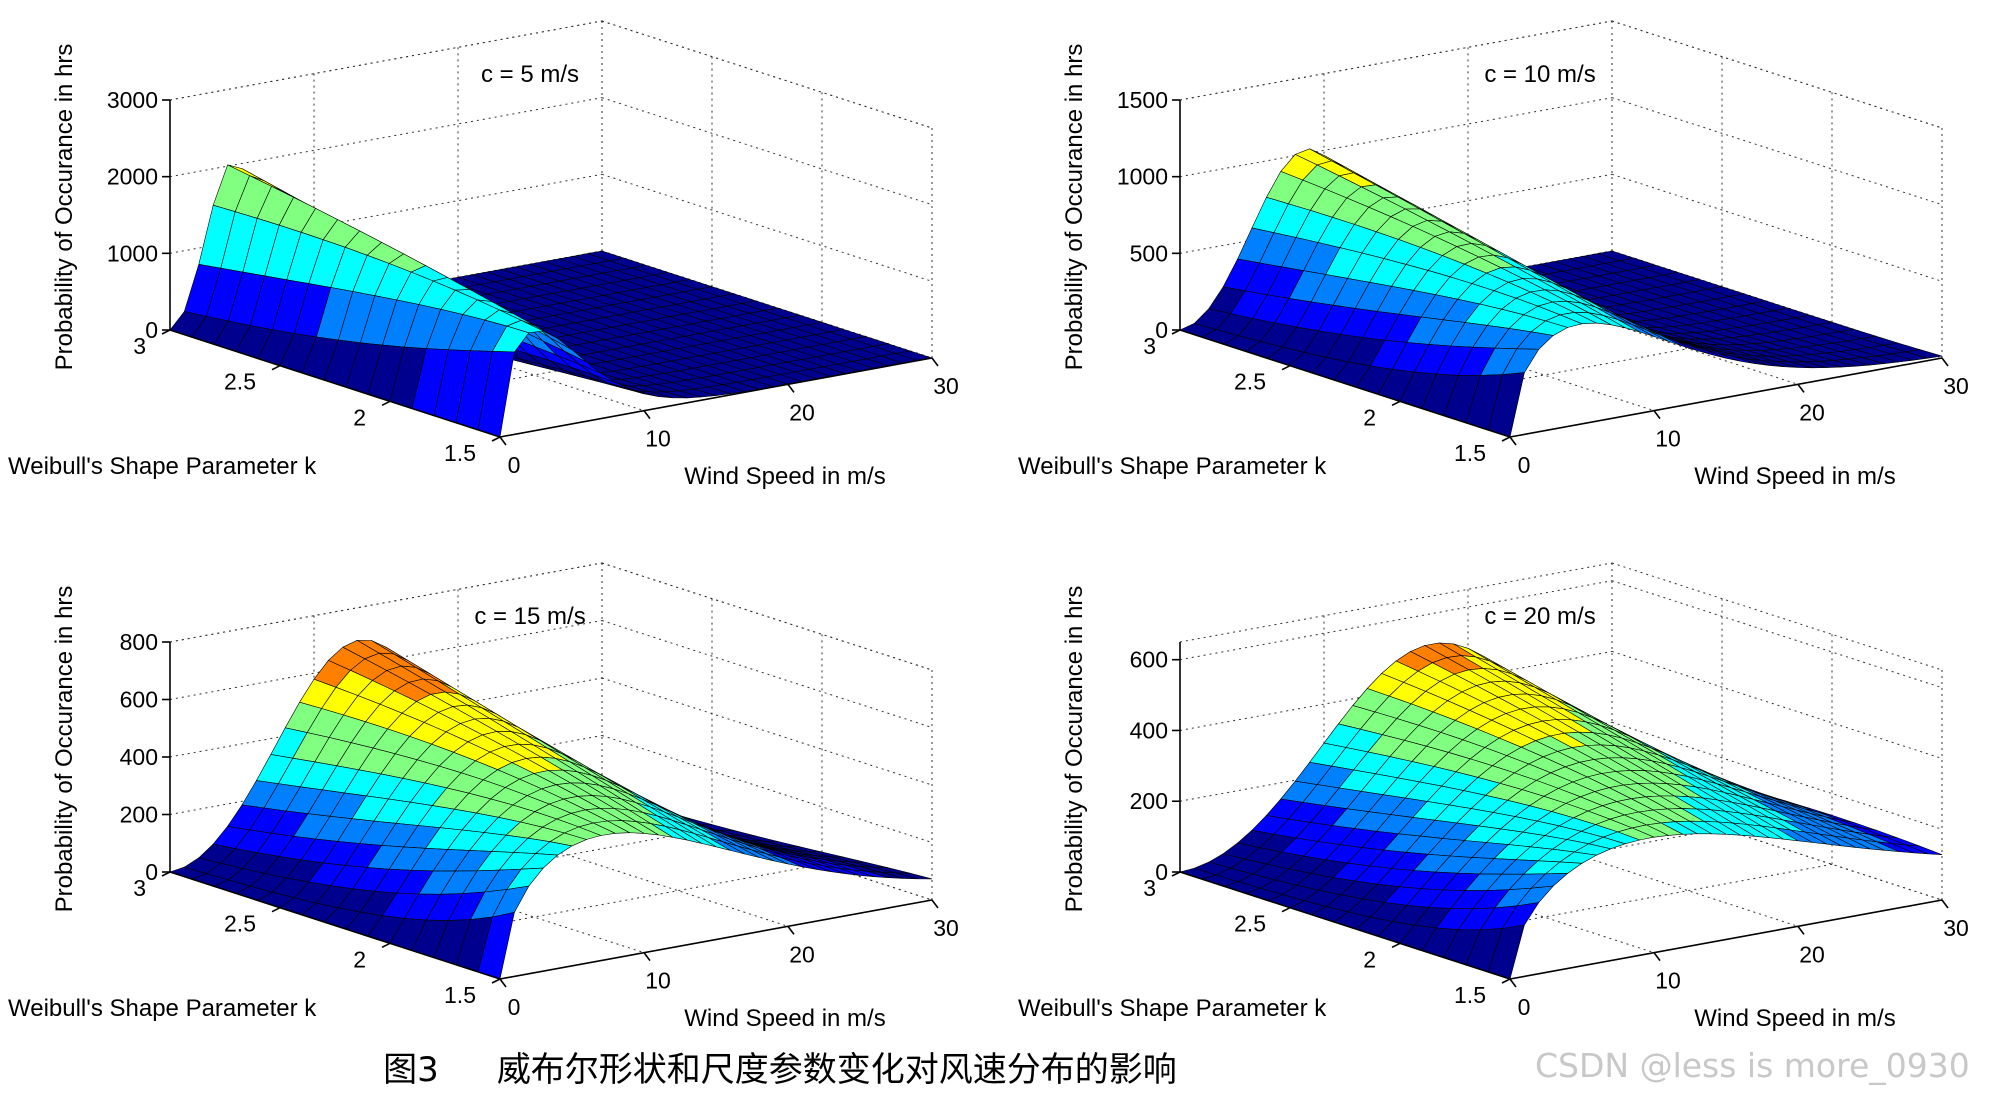 The height and width of the screenshot is (1102, 2012). What do you see at coordinates (836, 1070) in the screenshot?
I see `figure-caption-text: 威布尔形状和尺度参数变化对风速分布的影响` at bounding box center [836, 1070].